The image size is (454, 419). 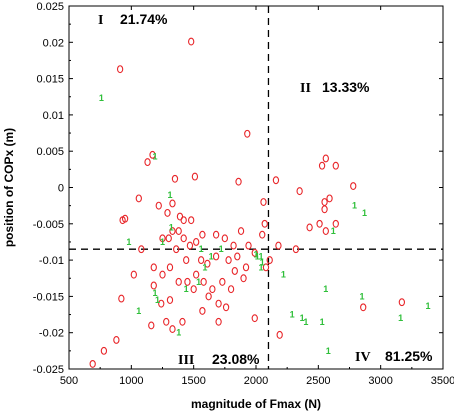 I want to click on y-tick-label: 0, so click(x=61, y=189).